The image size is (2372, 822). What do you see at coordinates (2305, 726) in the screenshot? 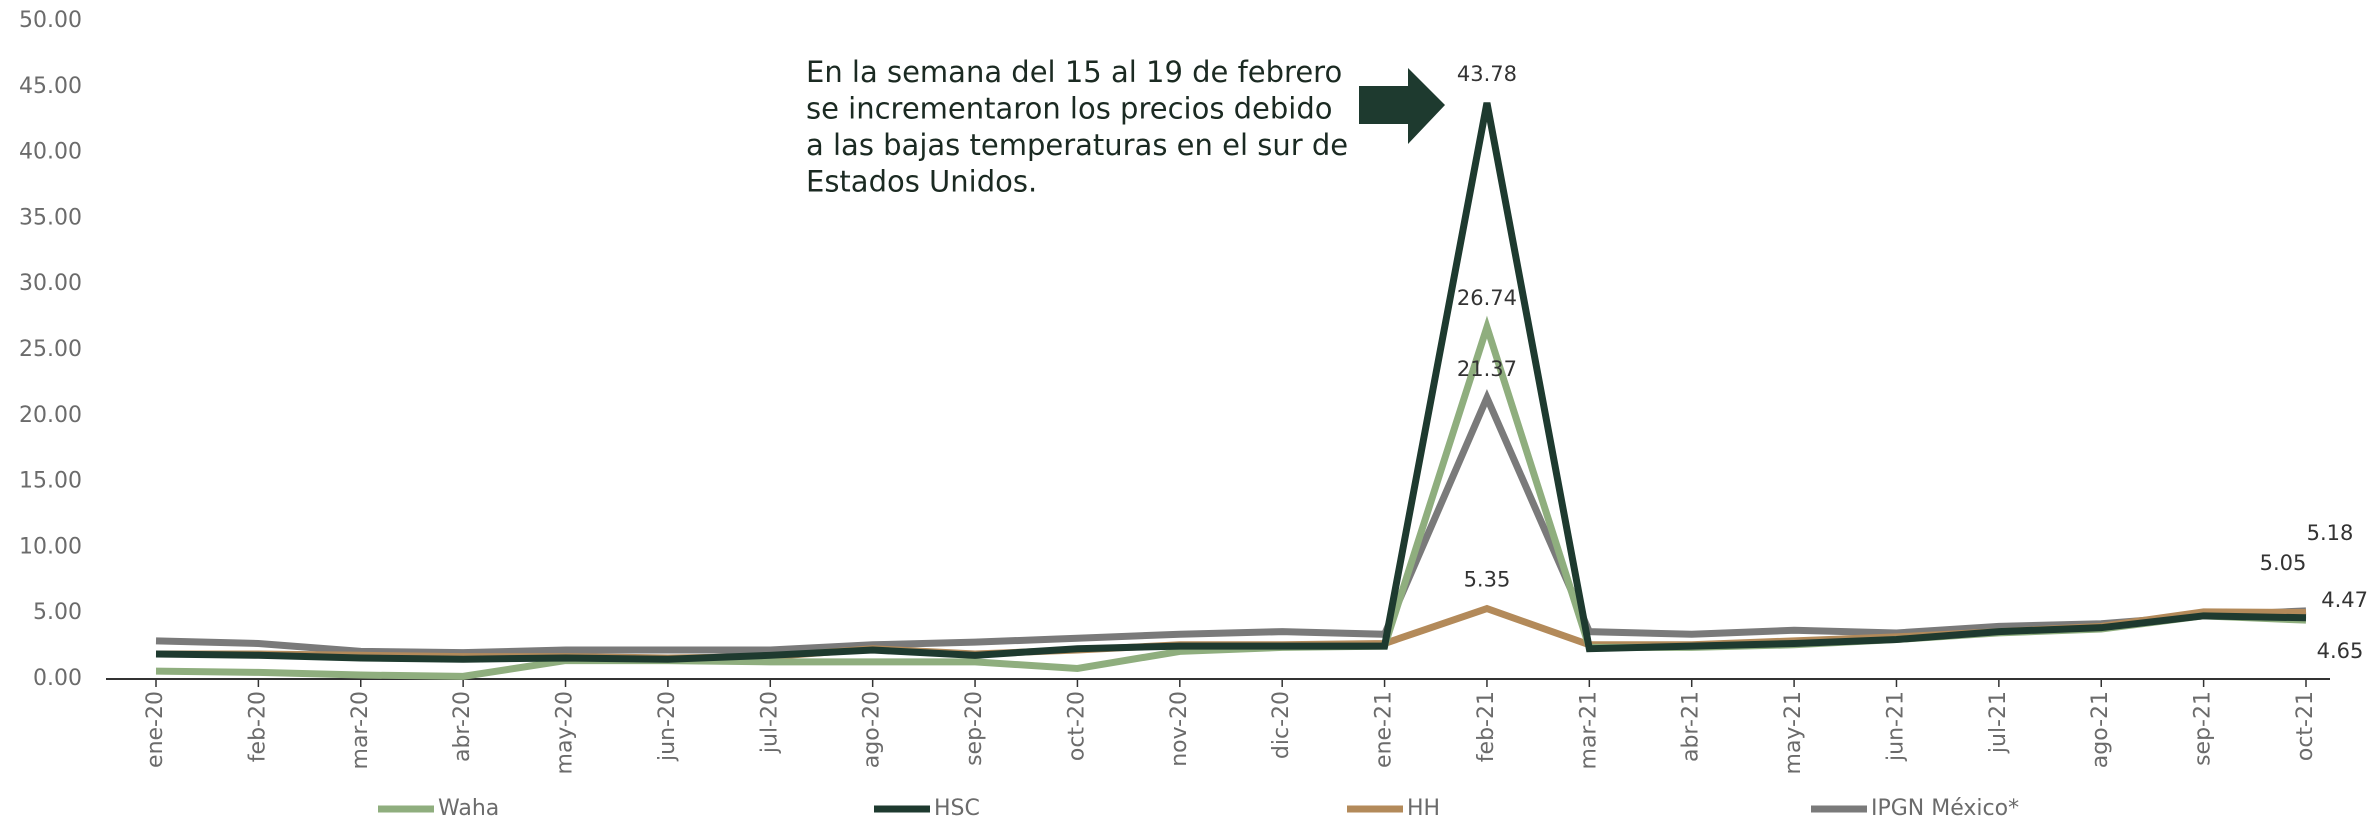
I see `x-tick-label: oct-21` at bounding box center [2305, 726].